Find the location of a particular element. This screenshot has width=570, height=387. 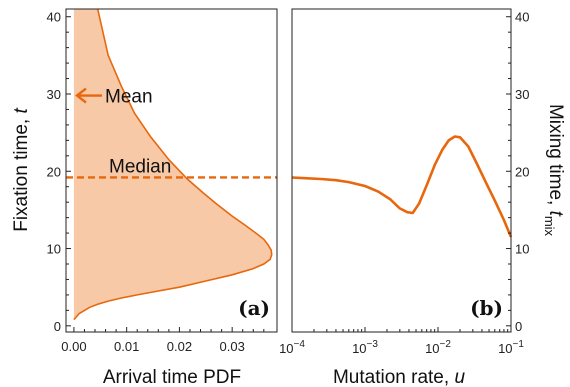

mean-arrow-icon is located at coordinates (88, 95).